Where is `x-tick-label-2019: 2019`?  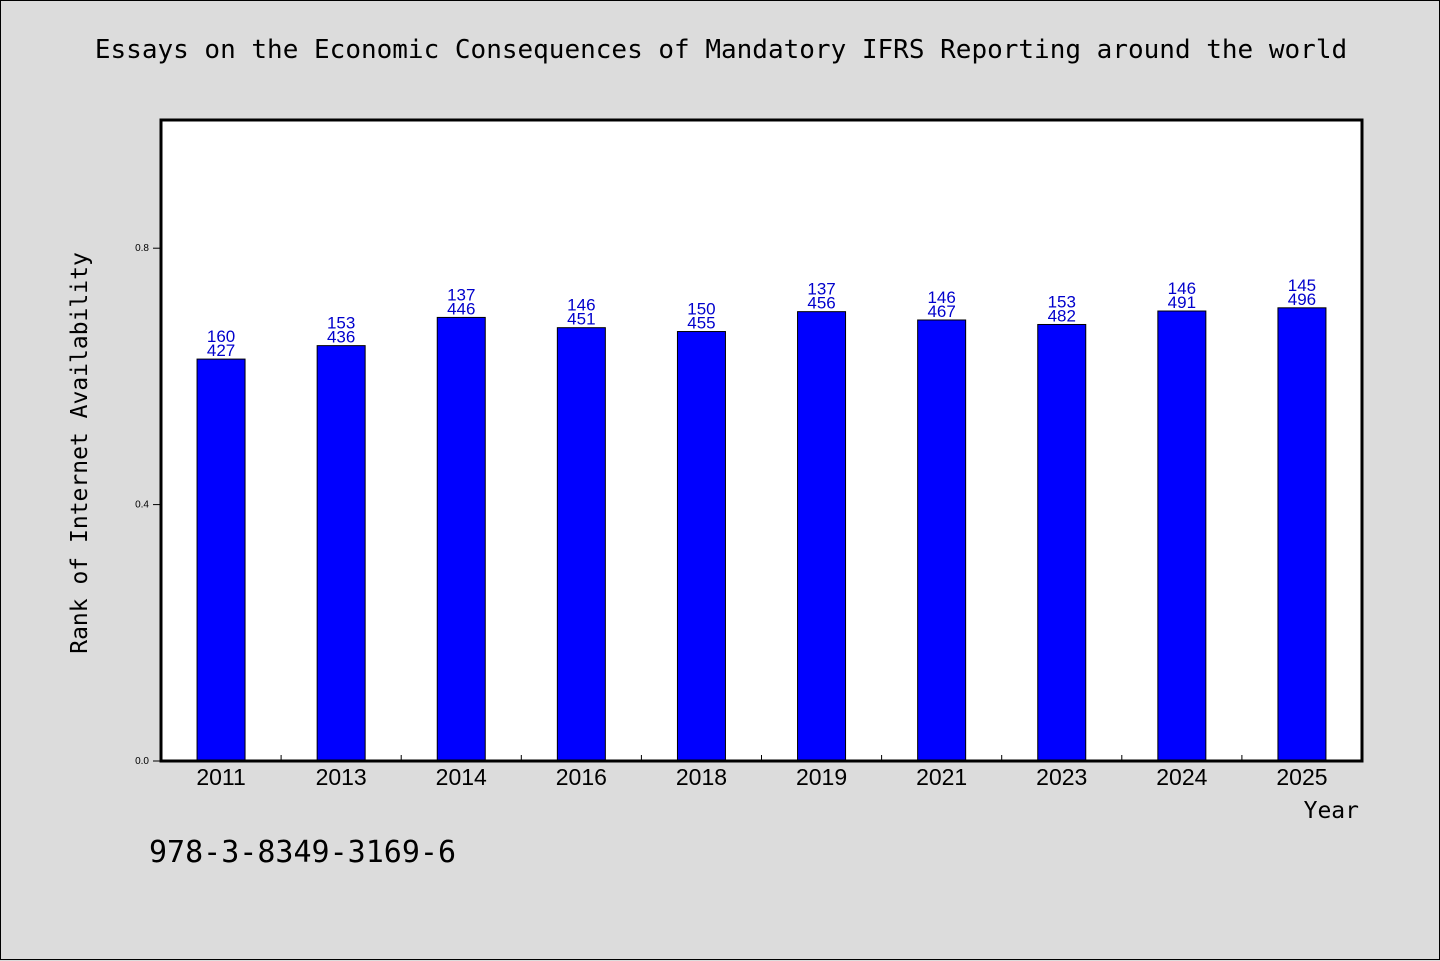
x-tick-label-2019: 2019 is located at coordinates (821, 777).